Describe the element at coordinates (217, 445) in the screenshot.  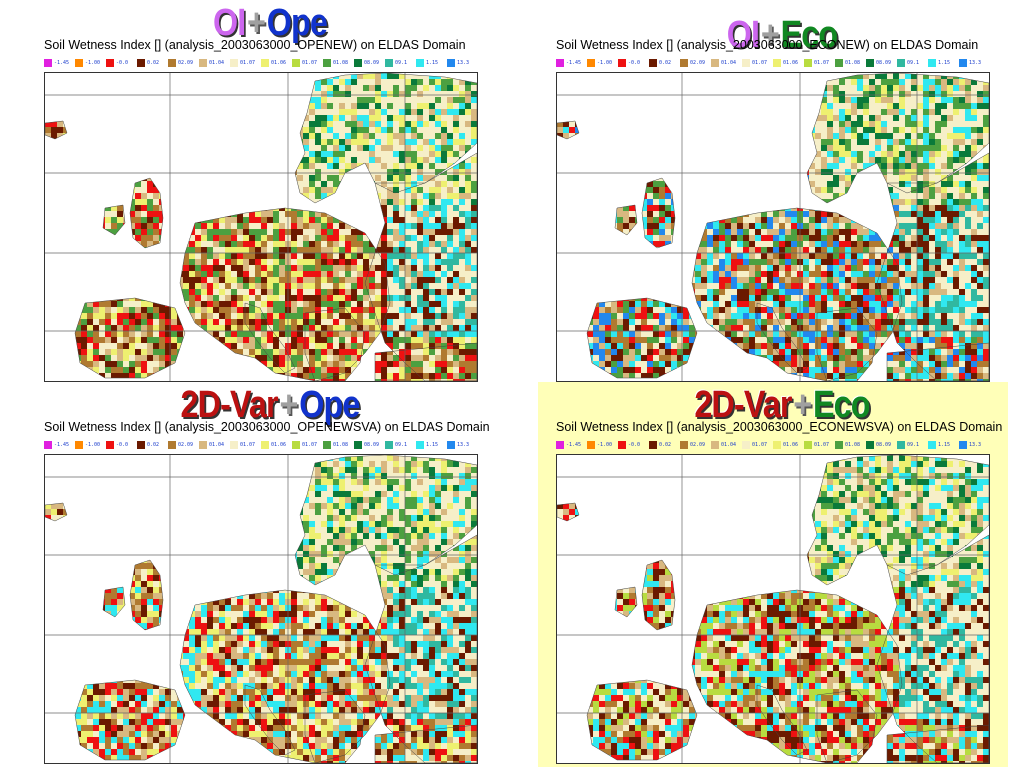
I see `legend-label: 01.04` at that location.